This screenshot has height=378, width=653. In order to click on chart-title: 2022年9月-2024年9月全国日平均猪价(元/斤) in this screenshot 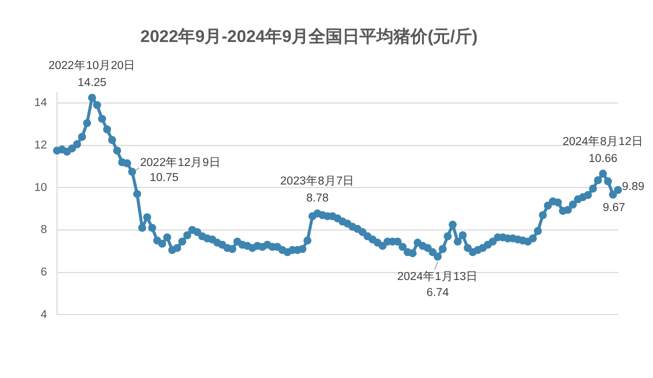, I will do `click(309, 36)`.